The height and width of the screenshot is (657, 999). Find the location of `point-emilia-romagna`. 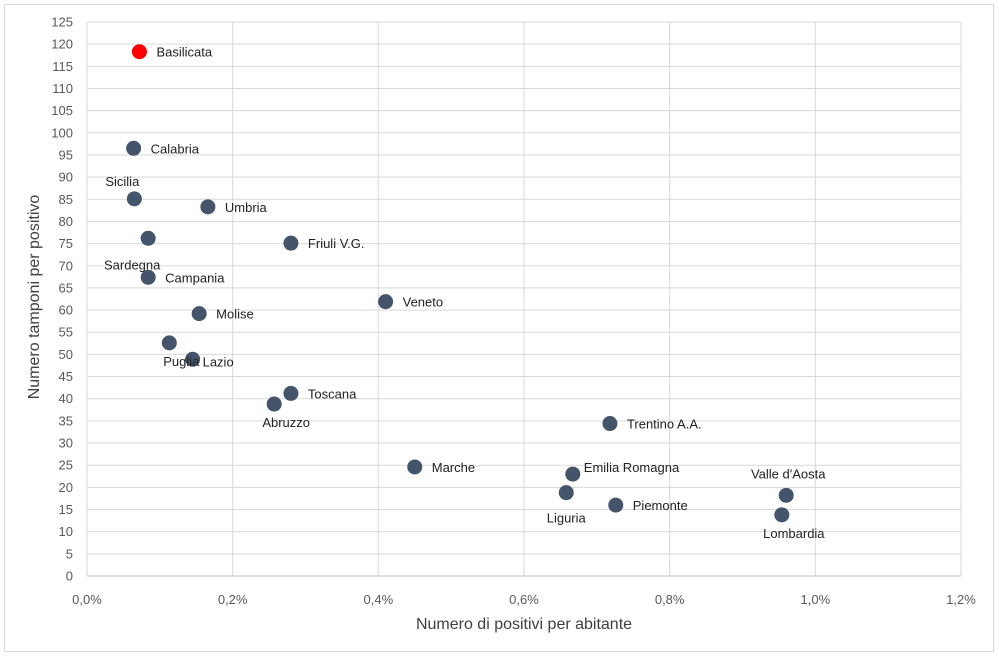

point-emilia-romagna is located at coordinates (573, 474).